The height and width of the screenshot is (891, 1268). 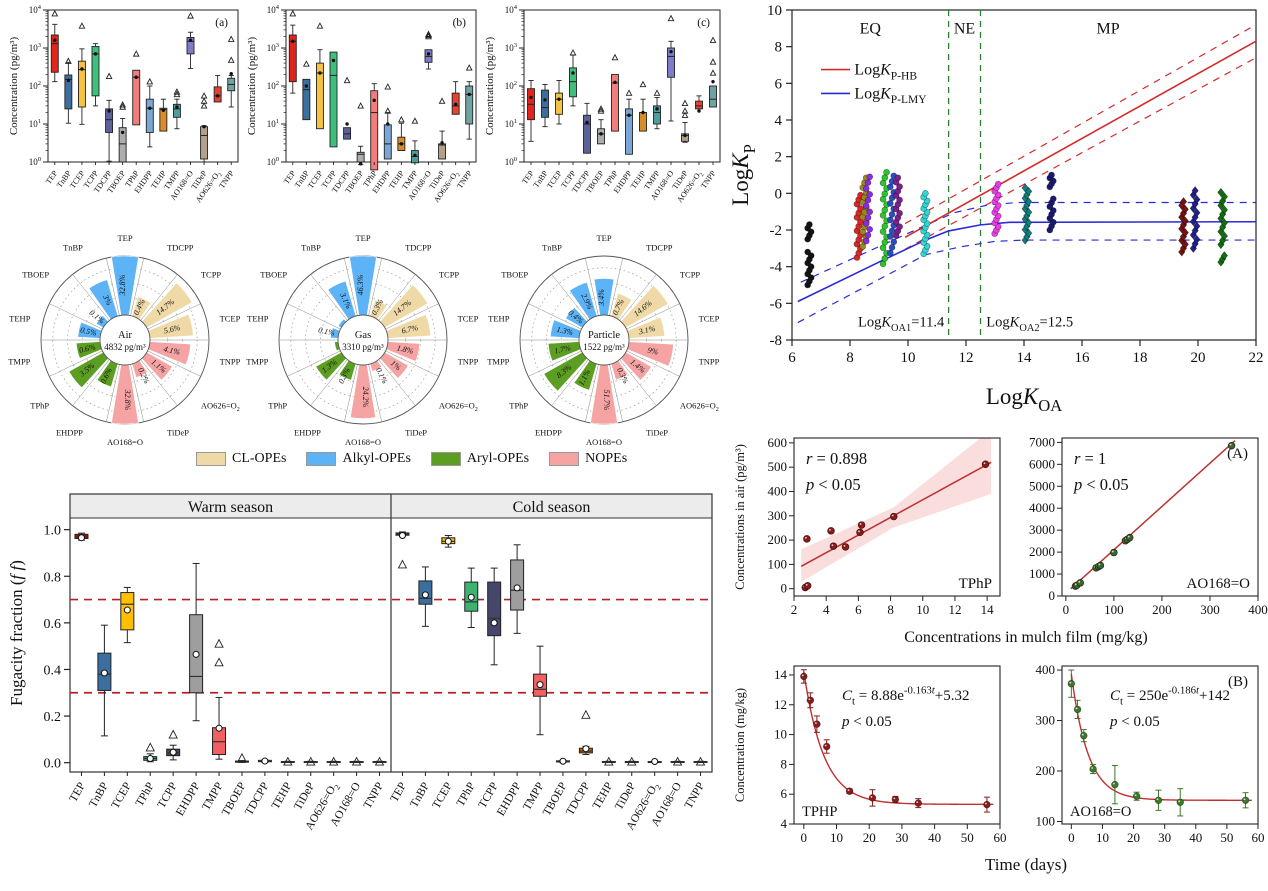 What do you see at coordinates (87, 348) in the screenshot?
I see `svg-text: 0.6%` at bounding box center [87, 348].